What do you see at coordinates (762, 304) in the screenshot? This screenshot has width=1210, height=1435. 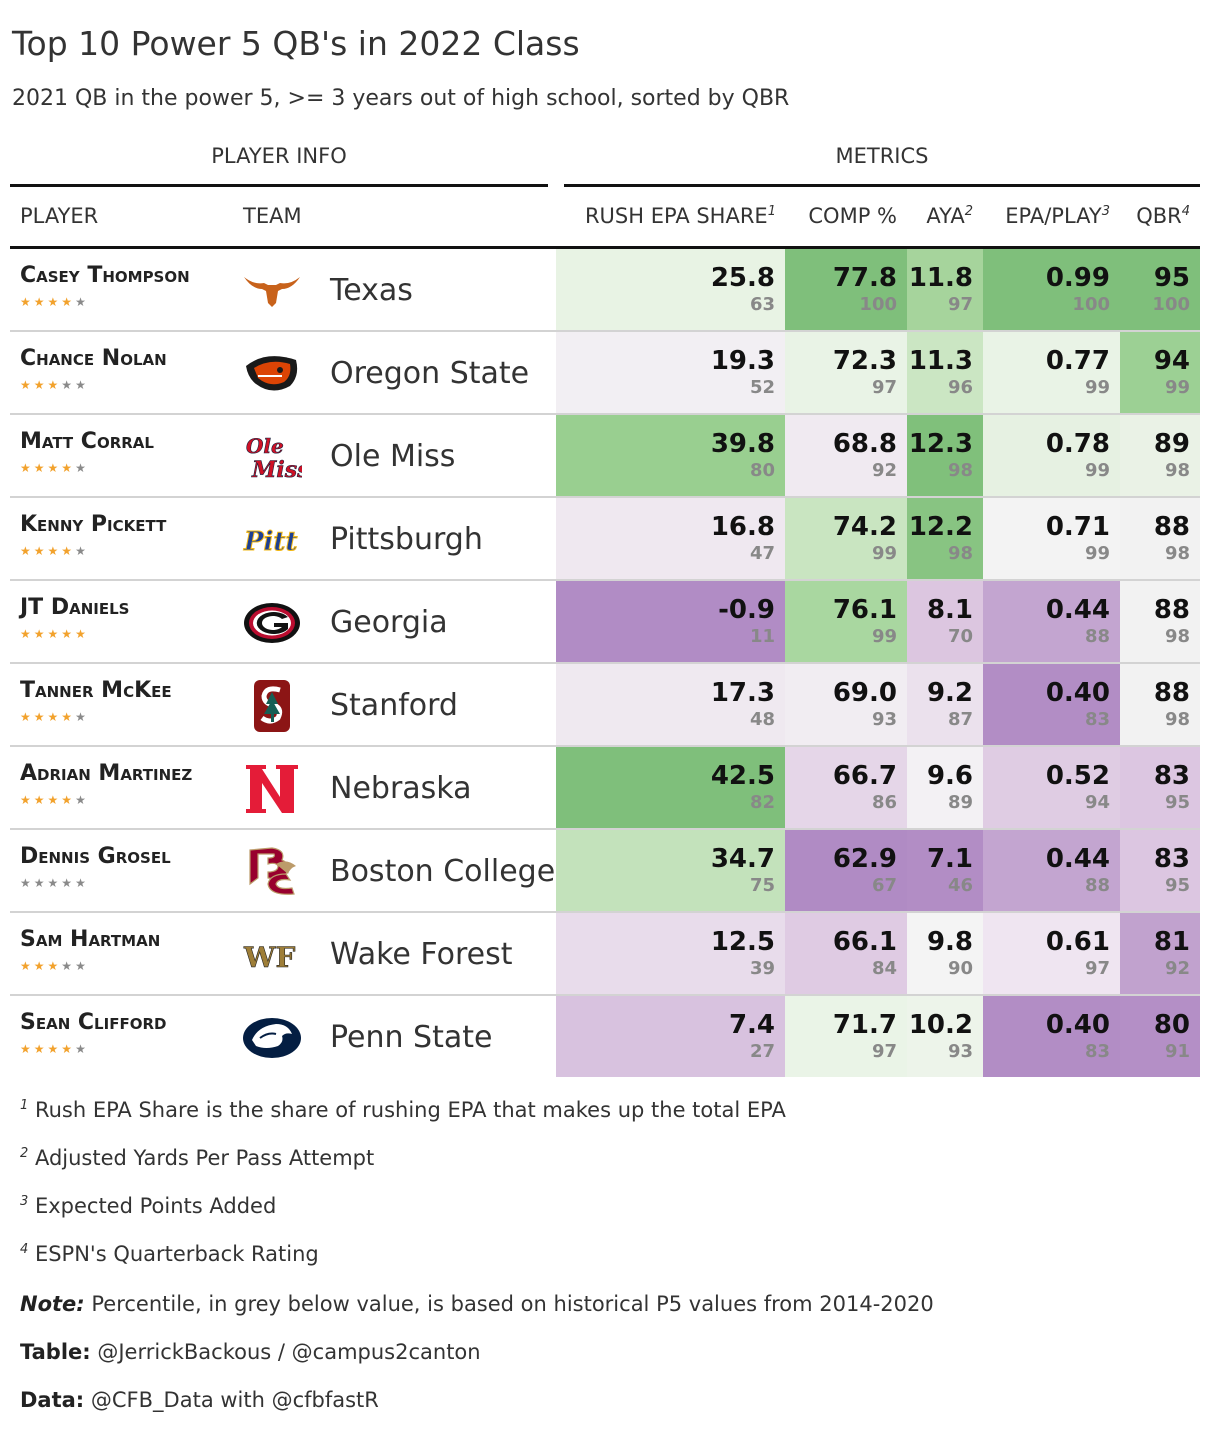 I see `rush-epa-percentile: 63` at bounding box center [762, 304].